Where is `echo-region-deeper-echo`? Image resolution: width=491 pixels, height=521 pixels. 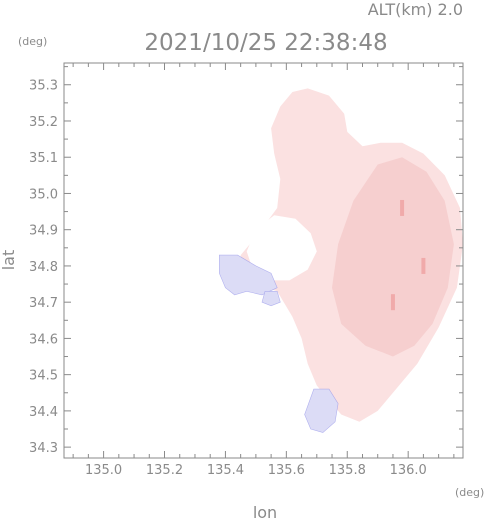 echo-region-deeper-echo is located at coordinates (393, 257).